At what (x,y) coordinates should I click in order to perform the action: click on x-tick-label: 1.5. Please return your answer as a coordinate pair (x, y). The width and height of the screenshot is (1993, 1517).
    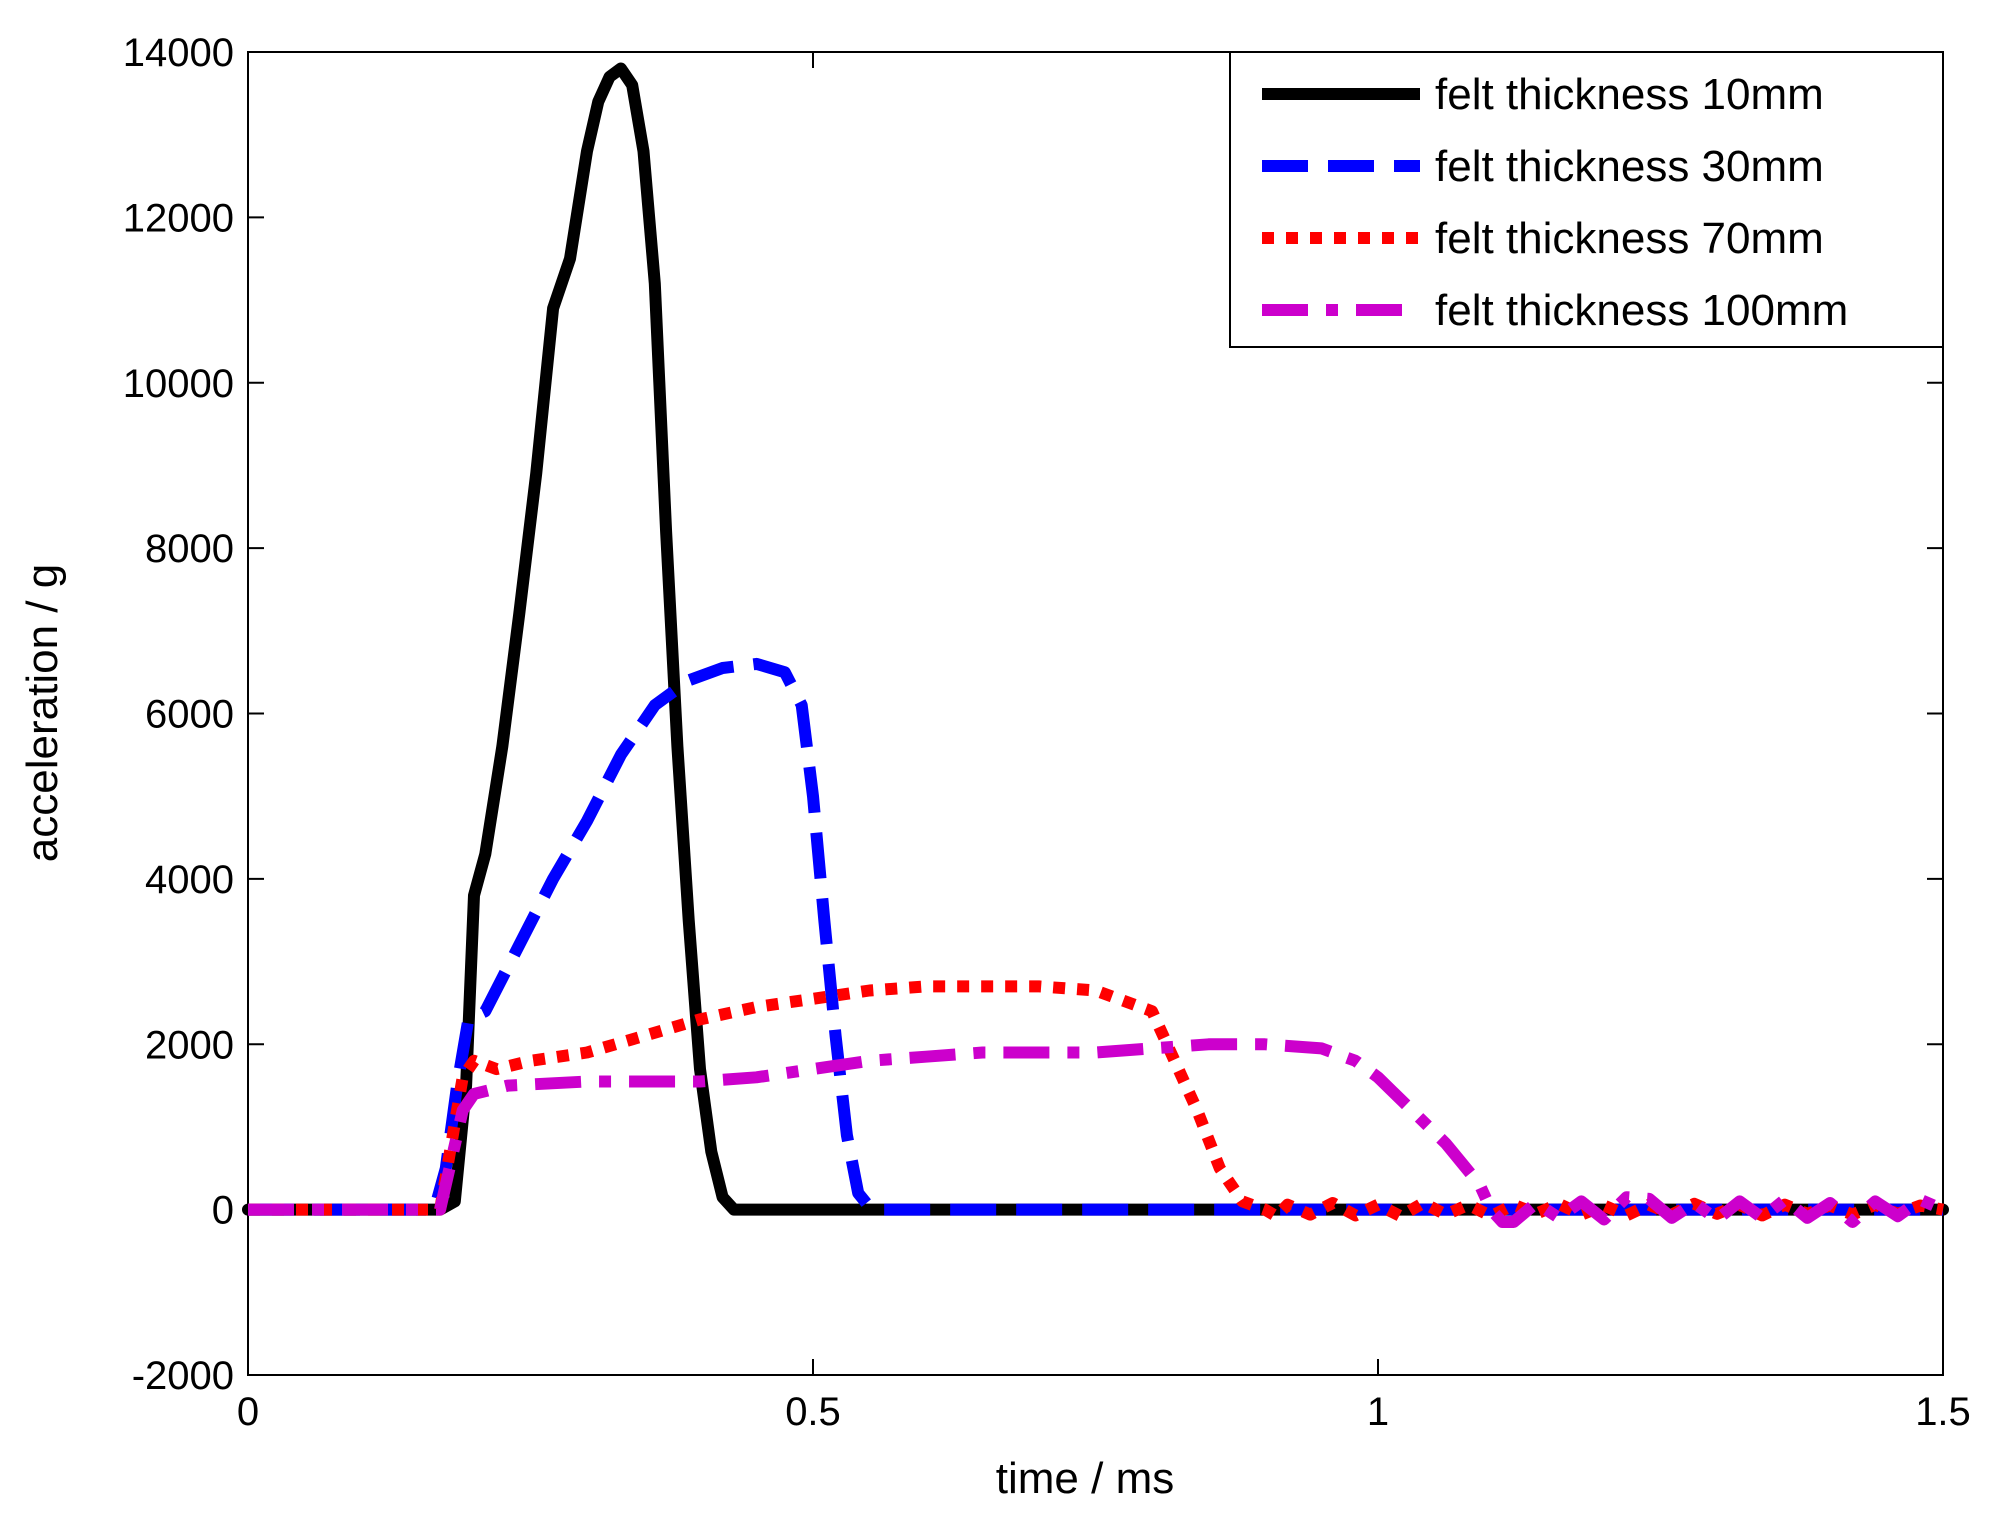
    Looking at the image, I should click on (1943, 1412).